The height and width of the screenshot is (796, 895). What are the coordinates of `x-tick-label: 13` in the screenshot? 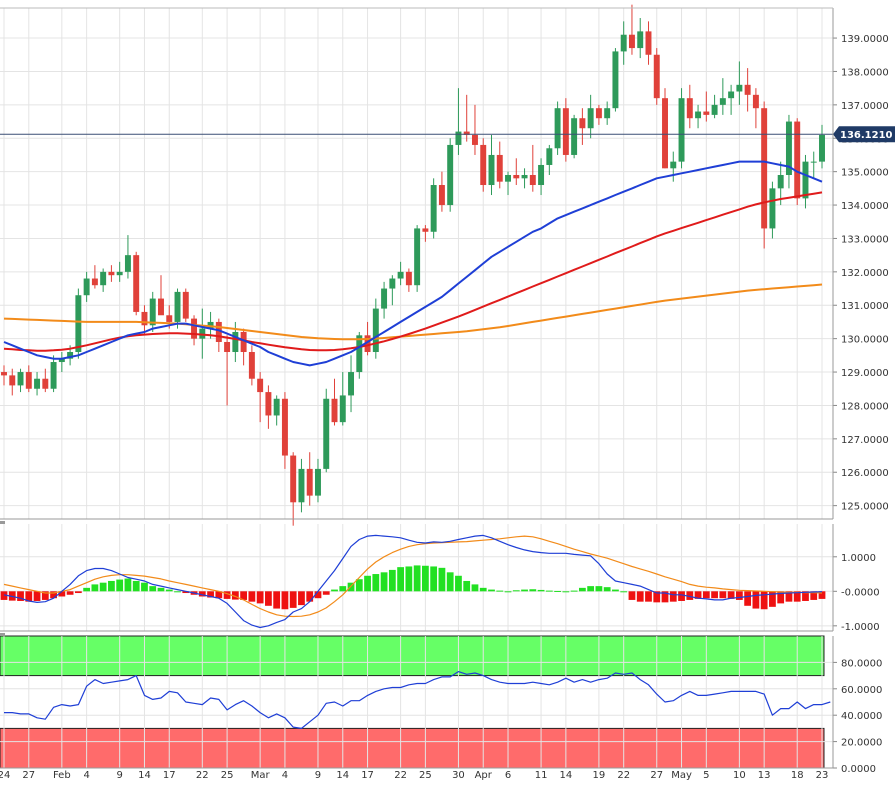 It's located at (764, 775).